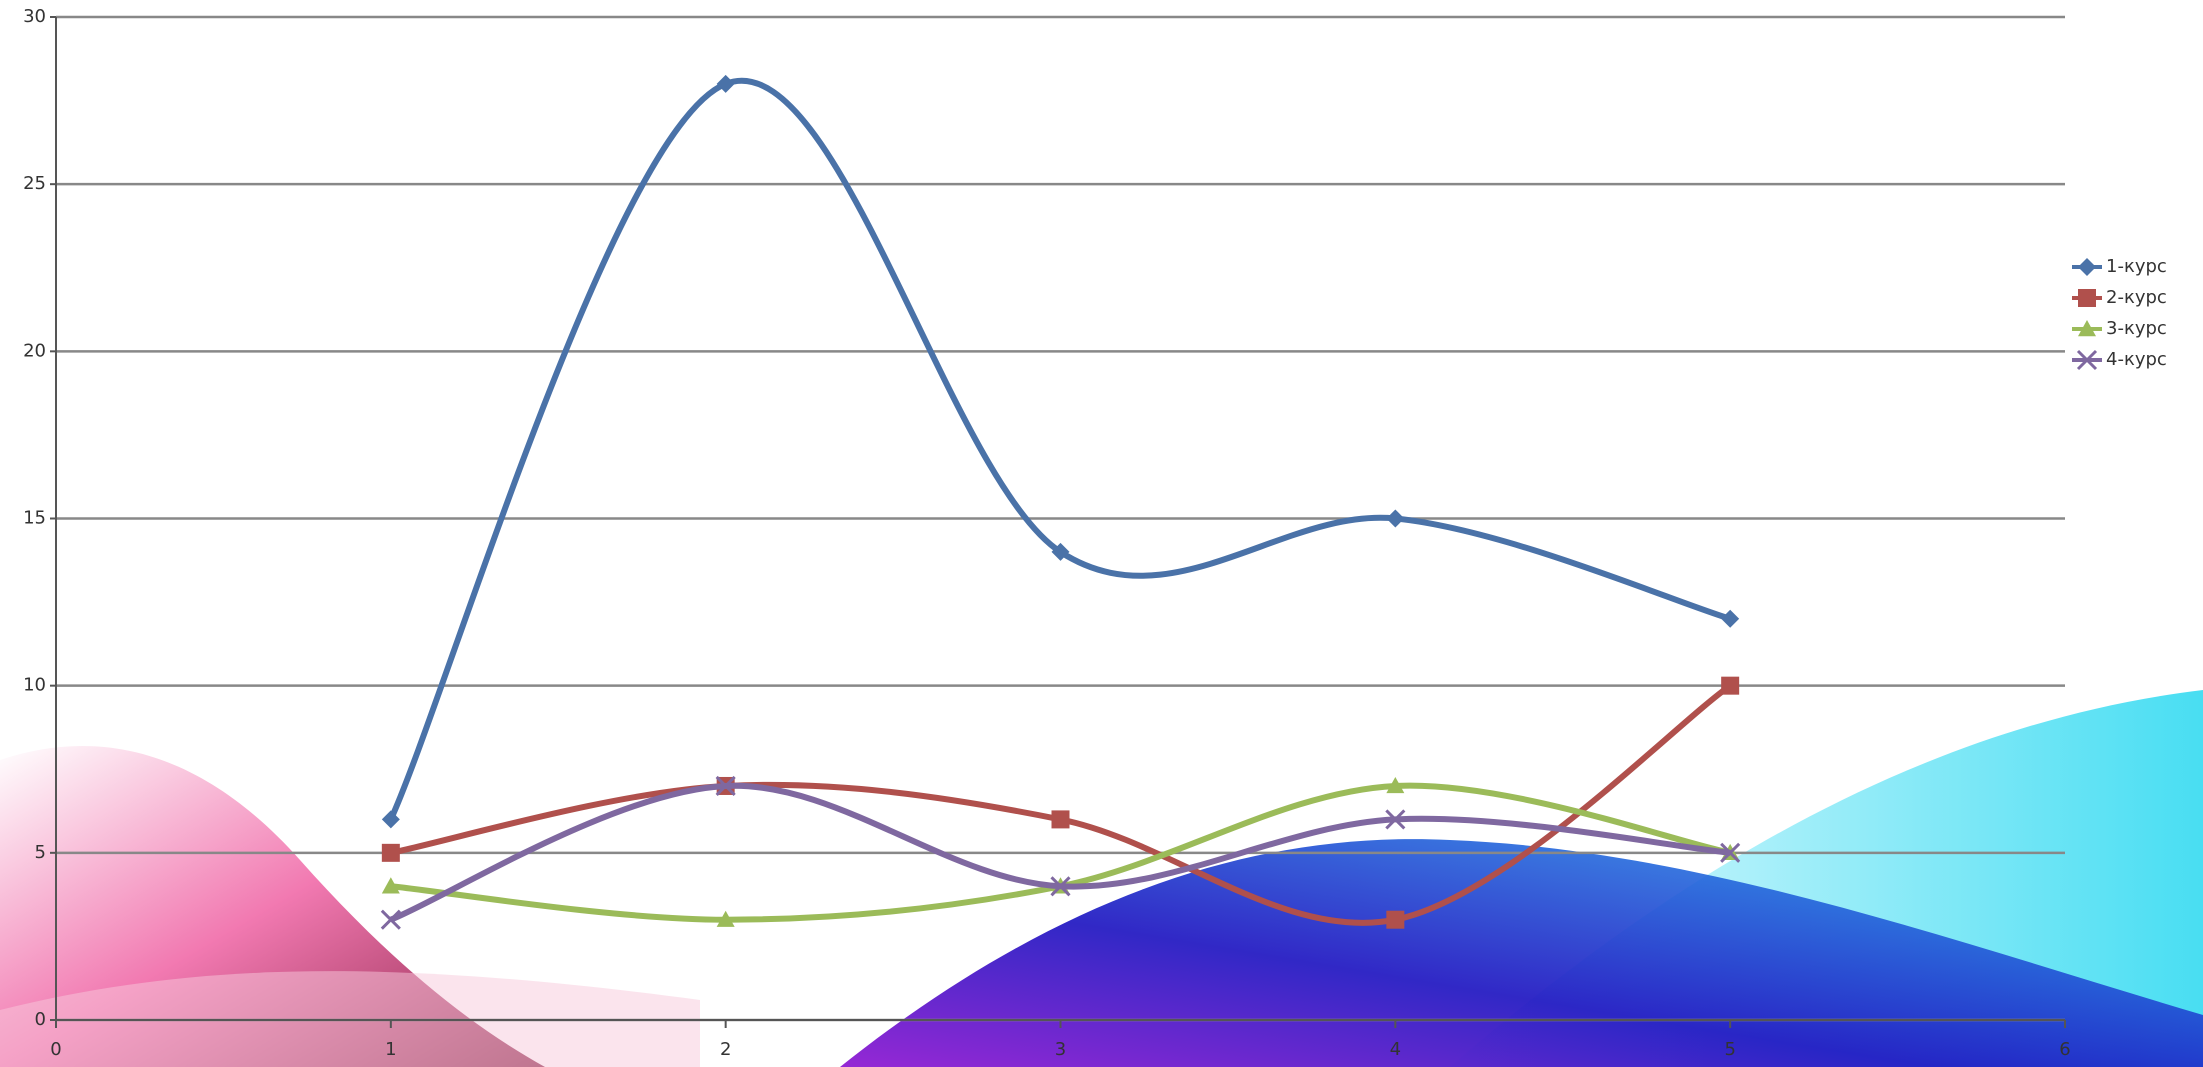  I want to click on y-tick-label: 20, so click(34, 350).